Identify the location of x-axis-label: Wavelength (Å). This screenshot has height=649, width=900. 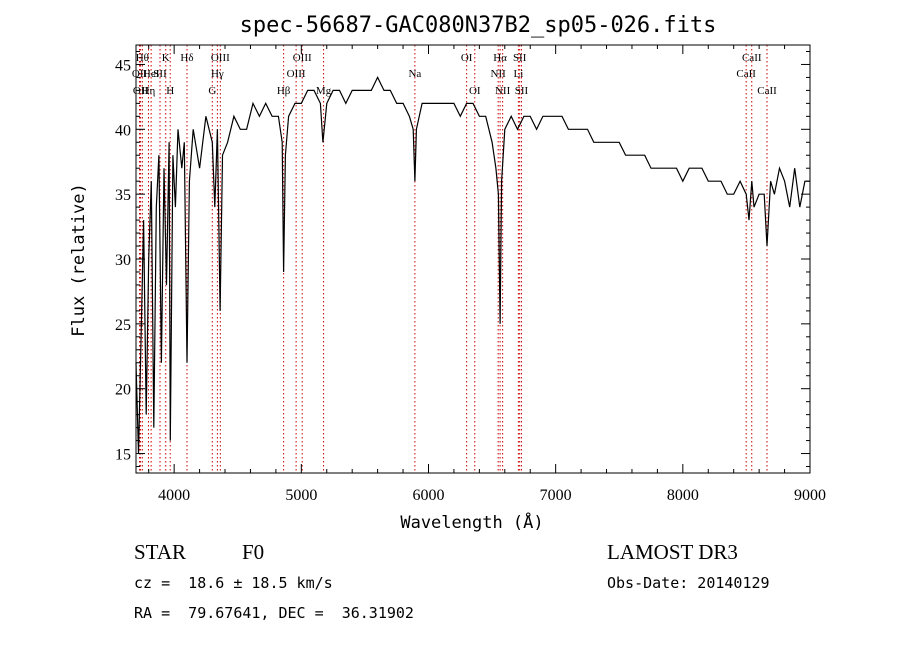
(471, 522).